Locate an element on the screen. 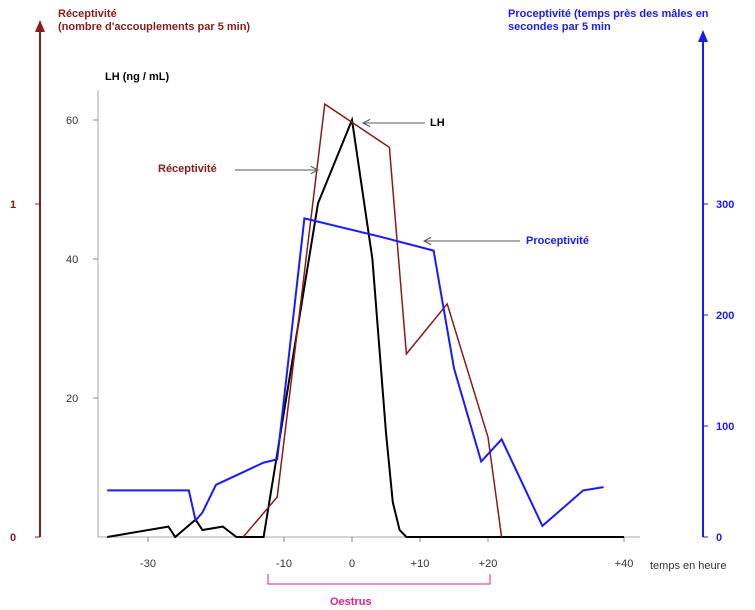  left-tick-label: 1 is located at coordinates (13, 205).